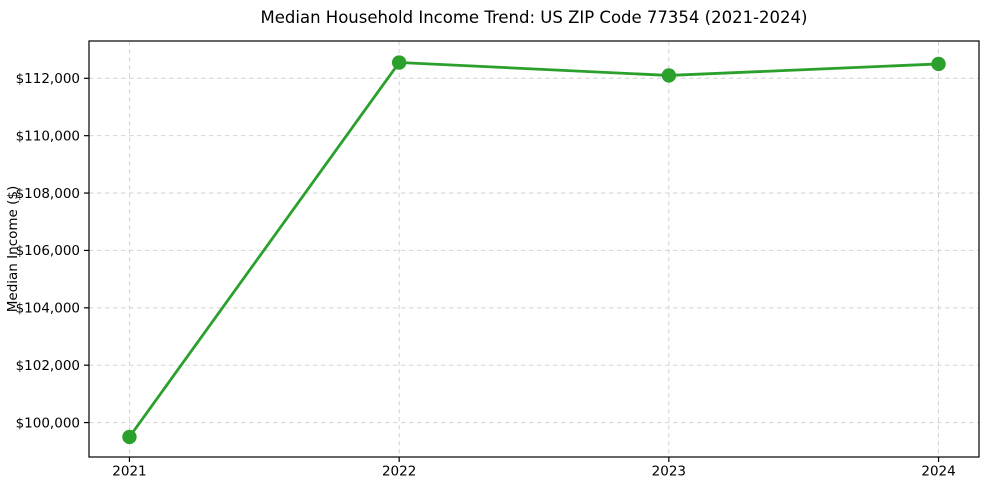 The image size is (989, 490). What do you see at coordinates (938, 472) in the screenshot?
I see `x-tick-label: 2024` at bounding box center [938, 472].